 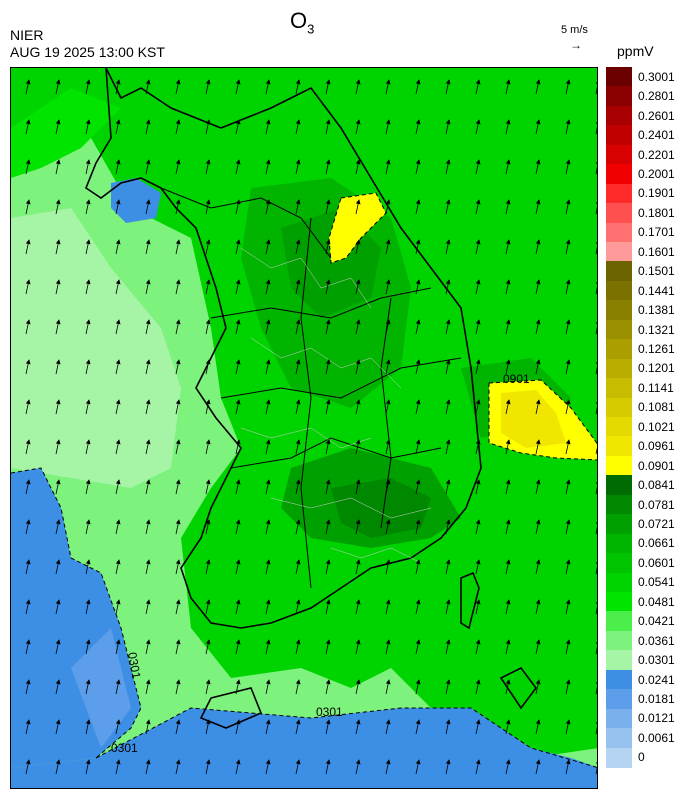 I want to click on legend-label: 0.1141, so click(x=656, y=387).